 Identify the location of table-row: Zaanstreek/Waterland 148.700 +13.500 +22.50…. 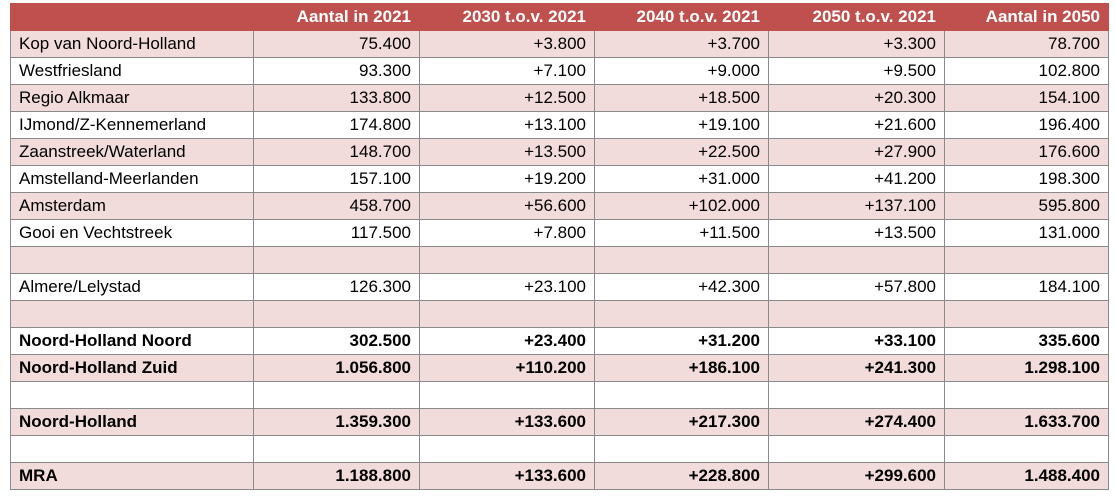
(559, 152).